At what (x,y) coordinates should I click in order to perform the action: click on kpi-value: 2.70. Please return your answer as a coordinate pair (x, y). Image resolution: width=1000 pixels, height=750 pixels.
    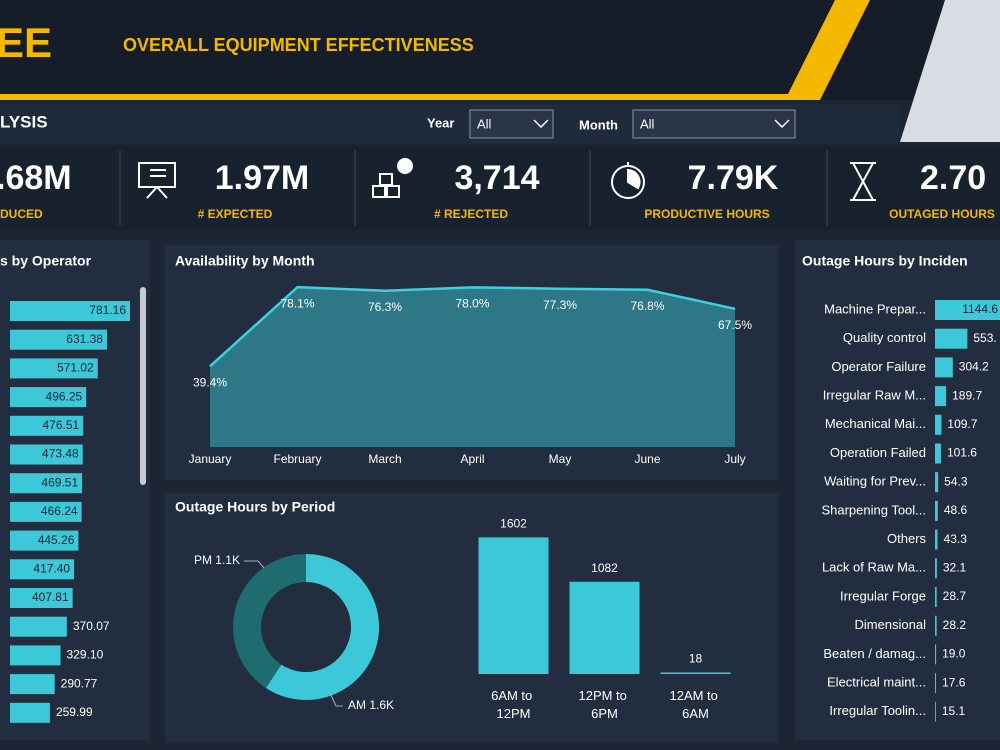
    Looking at the image, I should click on (953, 178).